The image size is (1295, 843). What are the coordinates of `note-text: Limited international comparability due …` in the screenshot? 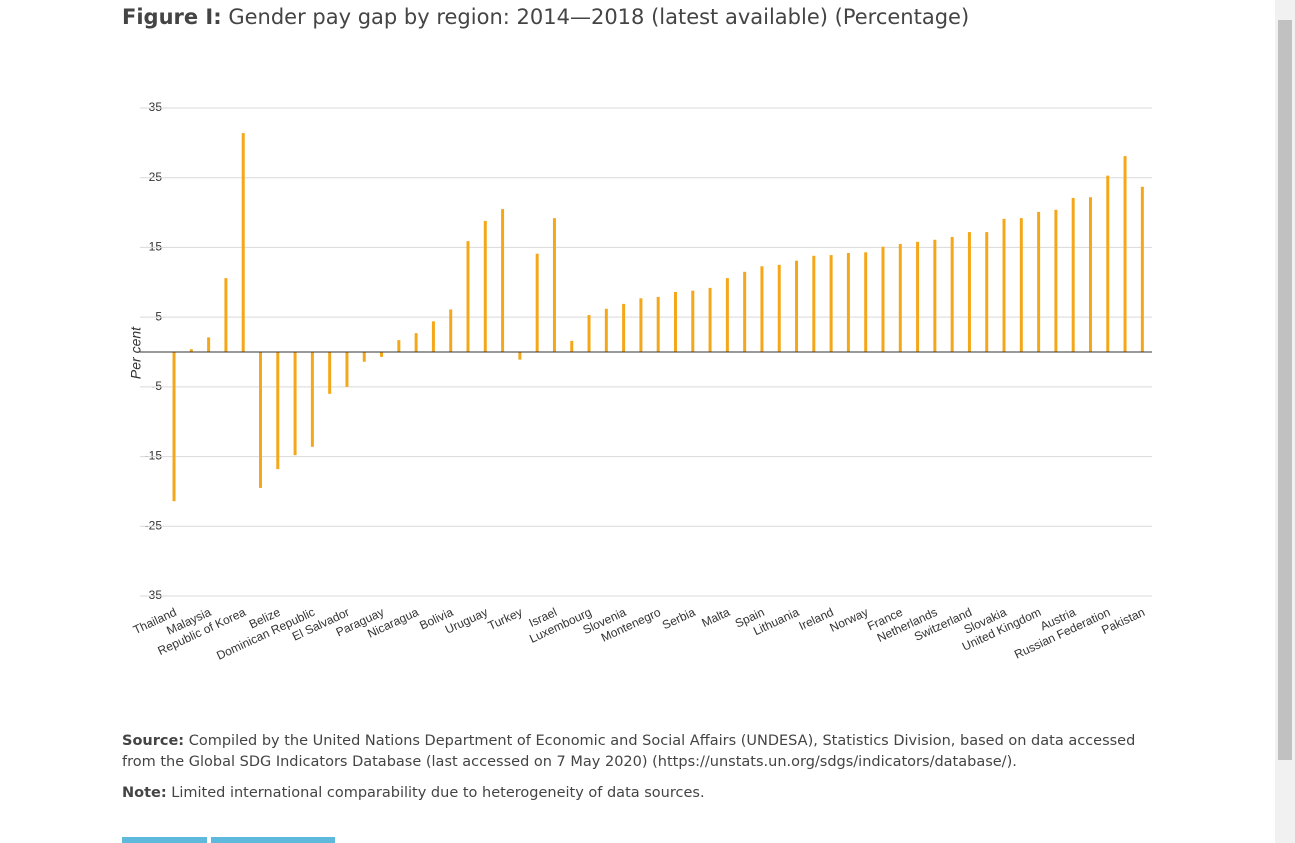 It's located at (438, 793).